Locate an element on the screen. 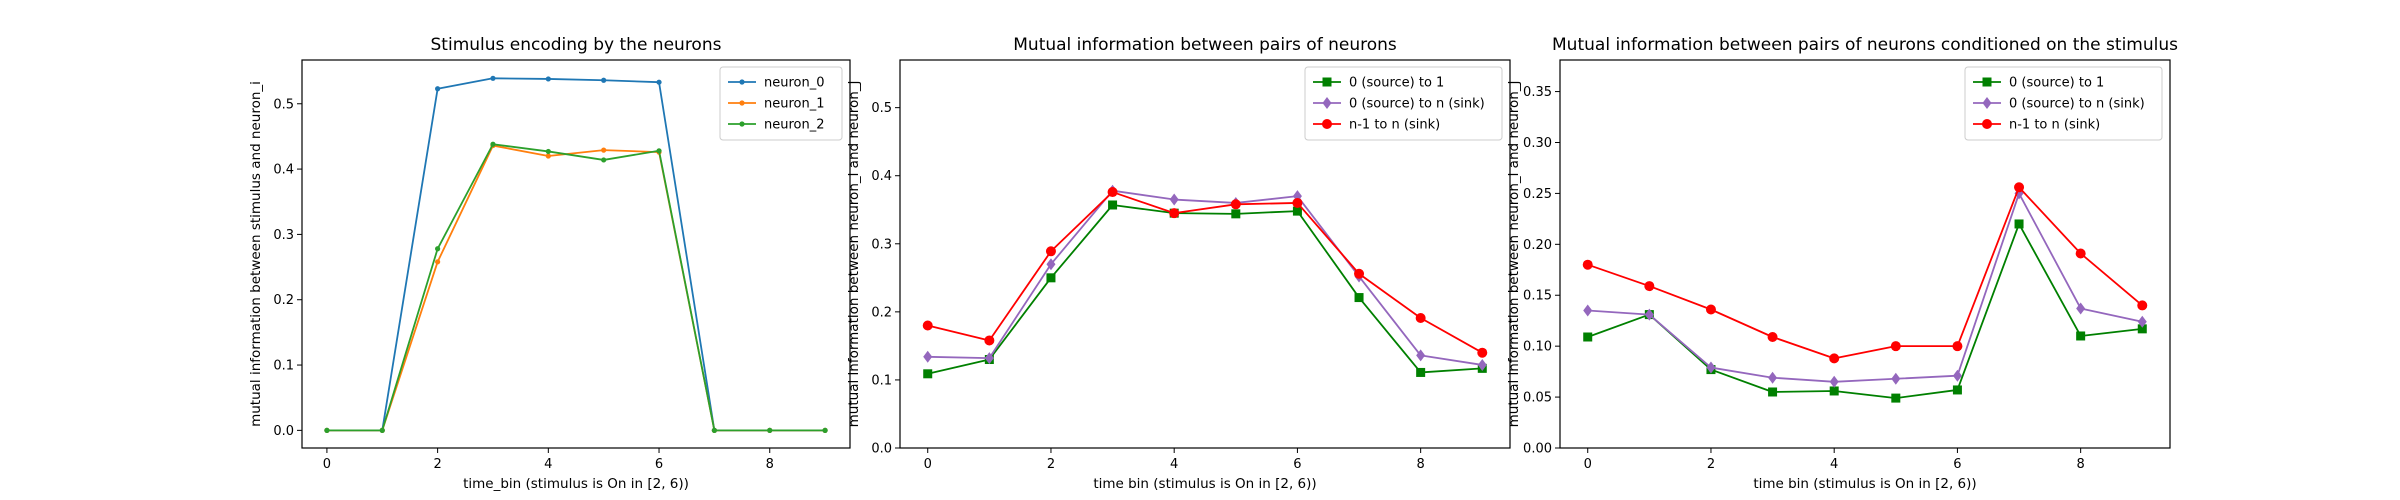  y-tick-label: 0.1 is located at coordinates (881, 380).